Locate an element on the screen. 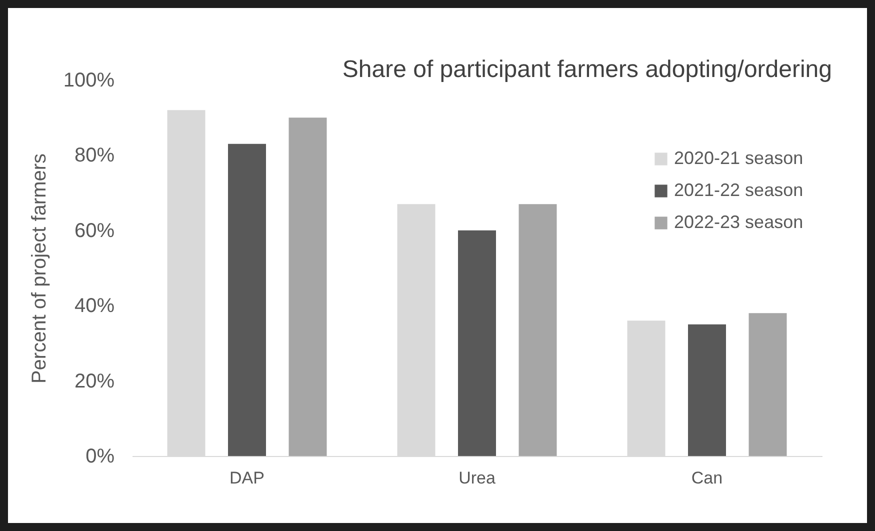  x-tick-label: Can is located at coordinates (707, 478).